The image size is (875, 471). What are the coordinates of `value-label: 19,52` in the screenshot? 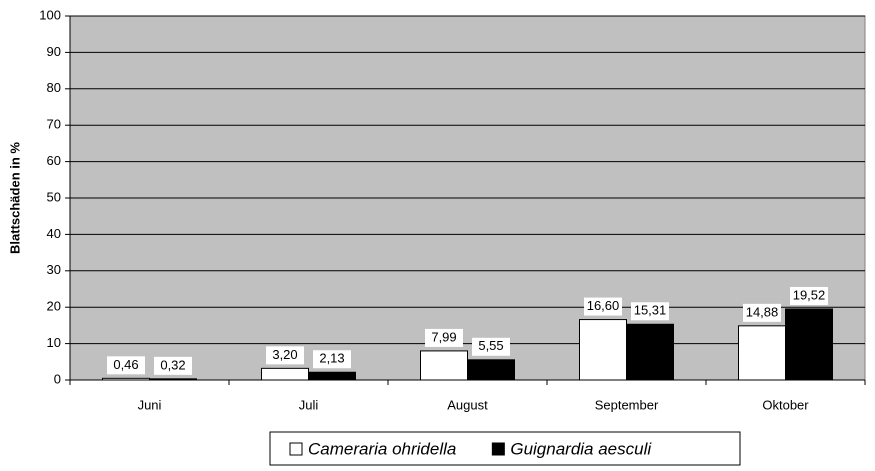 It's located at (809, 294).